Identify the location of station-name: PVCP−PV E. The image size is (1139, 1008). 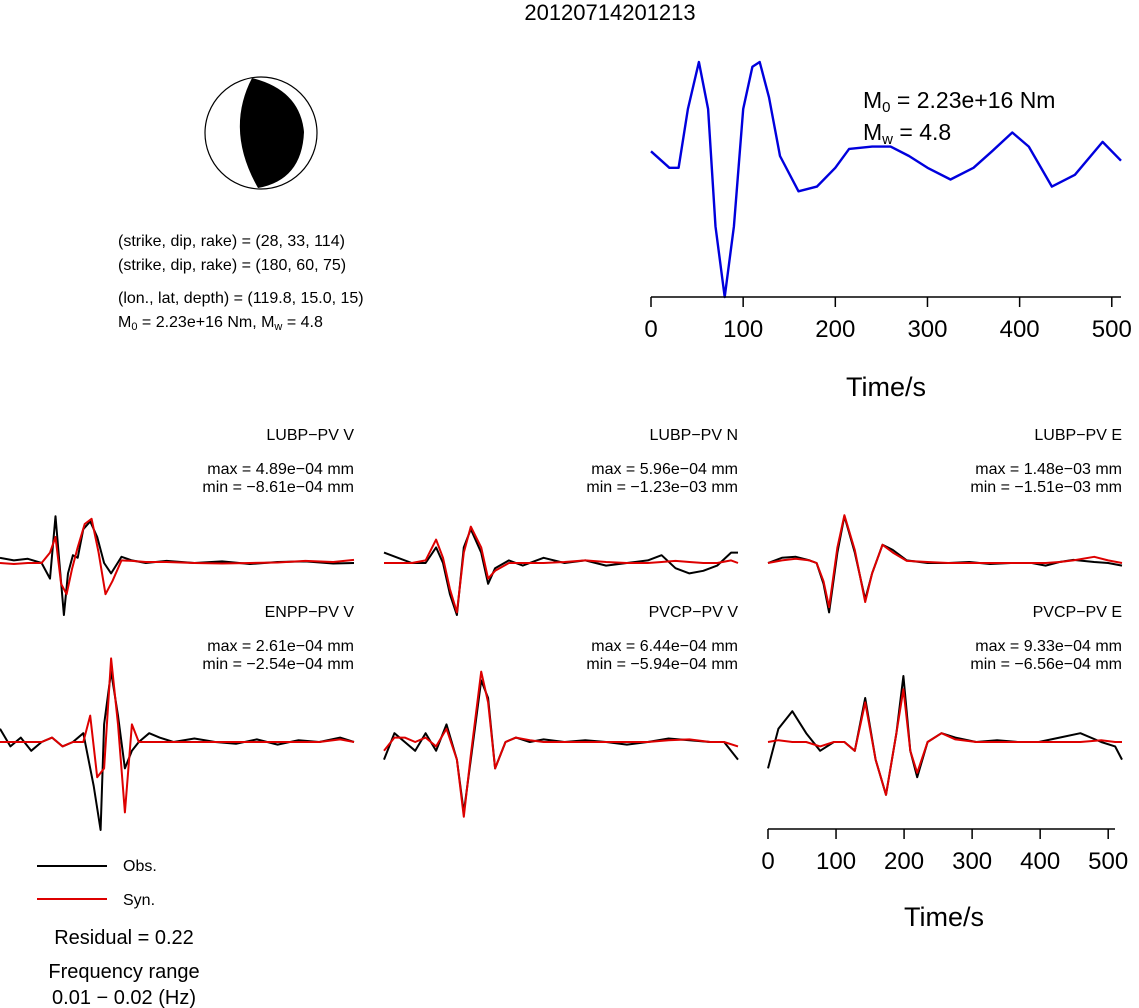
(1077, 612).